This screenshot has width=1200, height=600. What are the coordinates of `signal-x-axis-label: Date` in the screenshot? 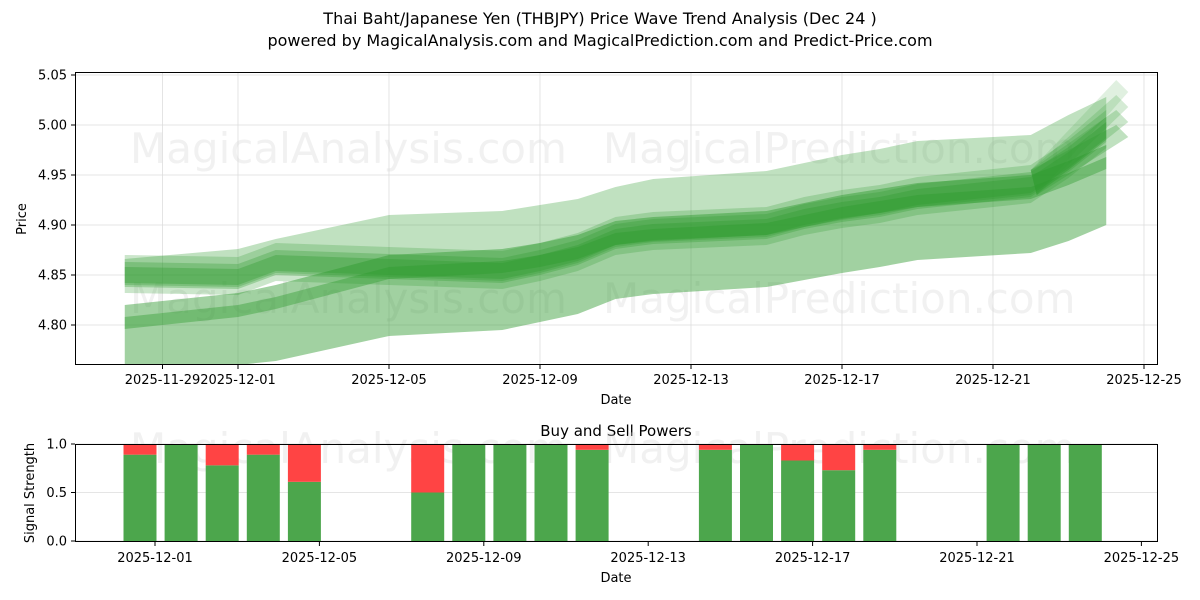 It's located at (615, 578).